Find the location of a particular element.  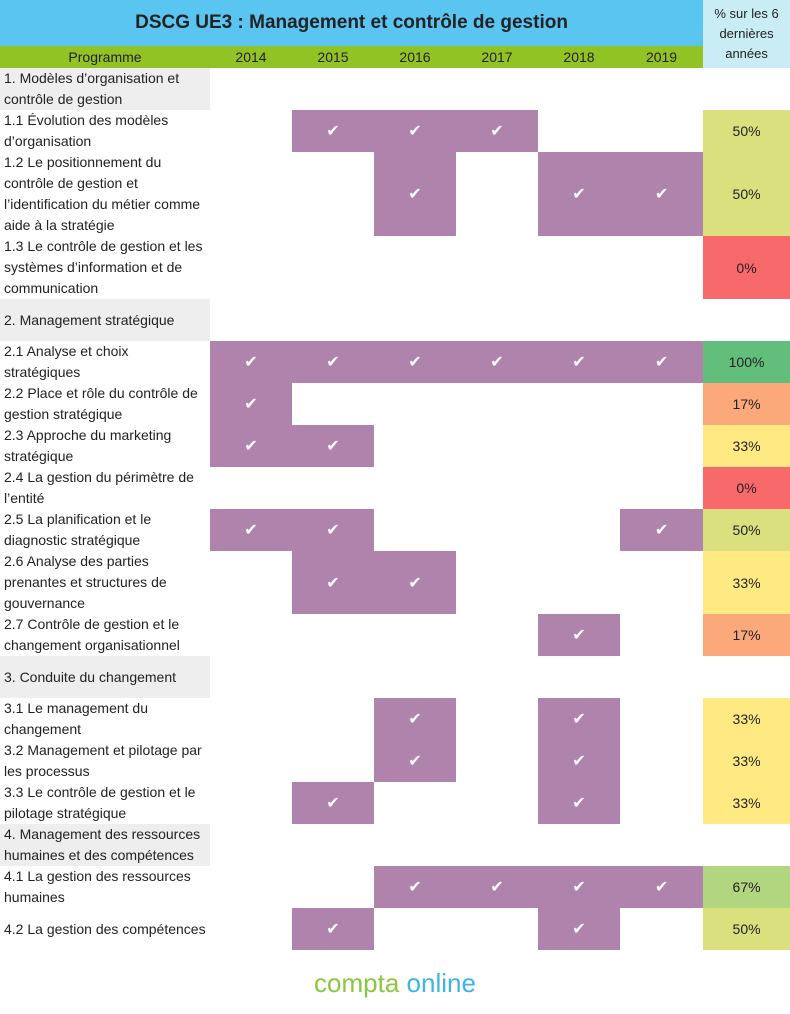

item-label: 4.1 La gestion des ressources humaines is located at coordinates (97, 886).